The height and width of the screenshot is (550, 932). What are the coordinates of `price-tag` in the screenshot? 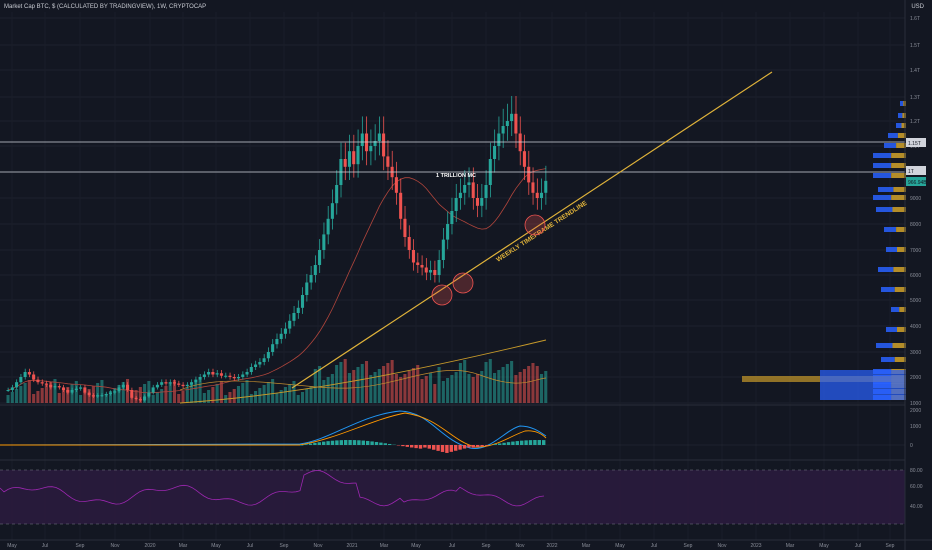 It's located at (916, 181).